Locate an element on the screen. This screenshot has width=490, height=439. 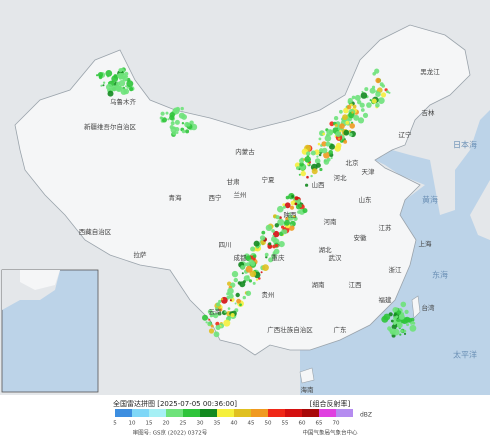
city-label: 上海 is located at coordinates (426, 243).